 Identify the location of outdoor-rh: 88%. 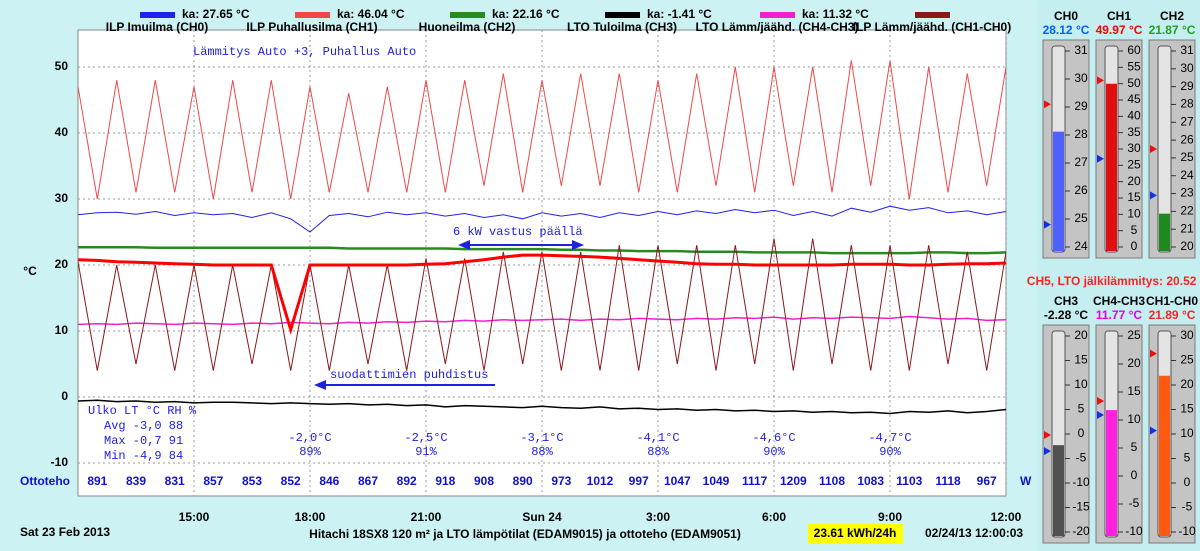
(658, 452).